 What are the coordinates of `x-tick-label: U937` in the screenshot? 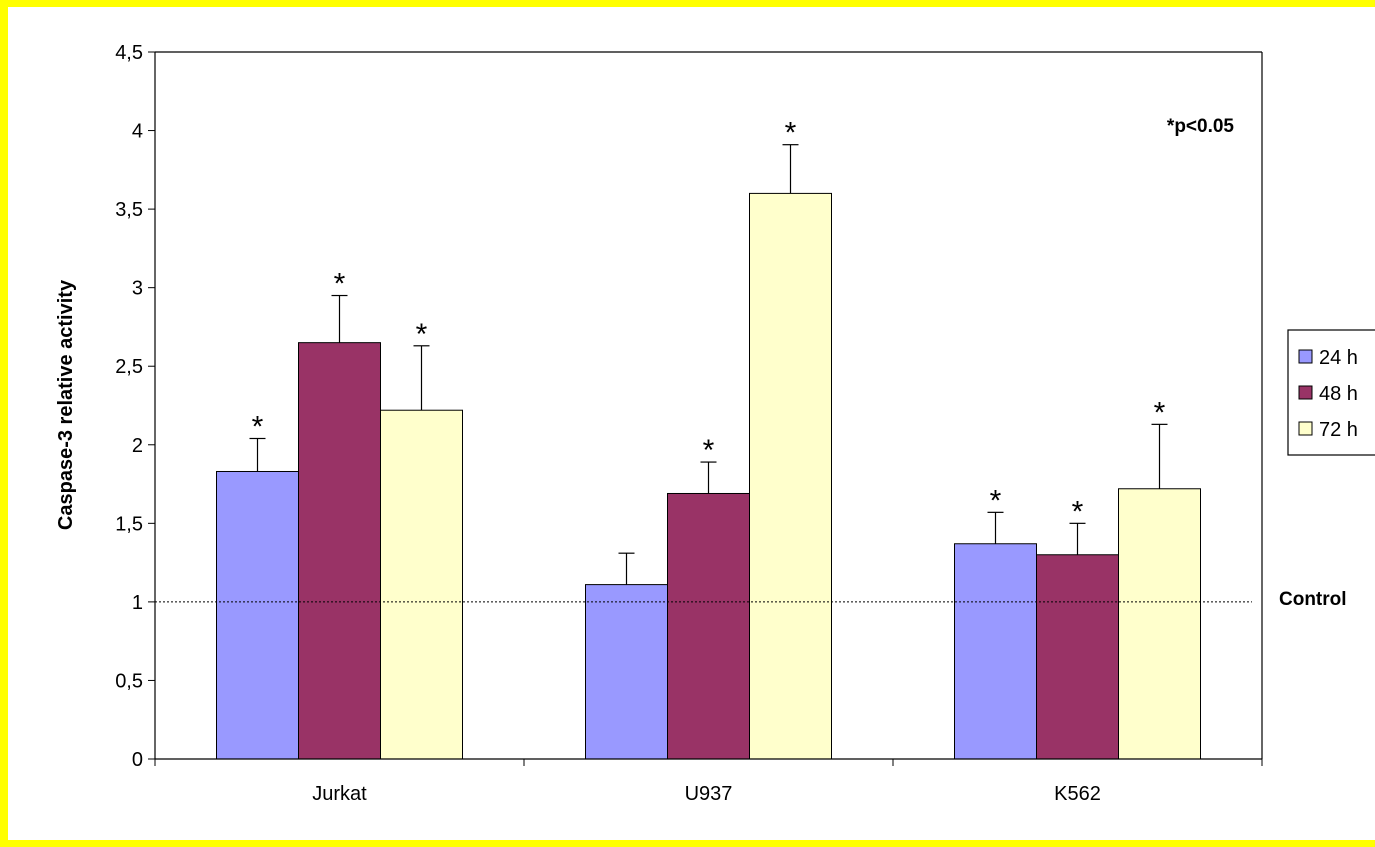 It's located at (709, 794).